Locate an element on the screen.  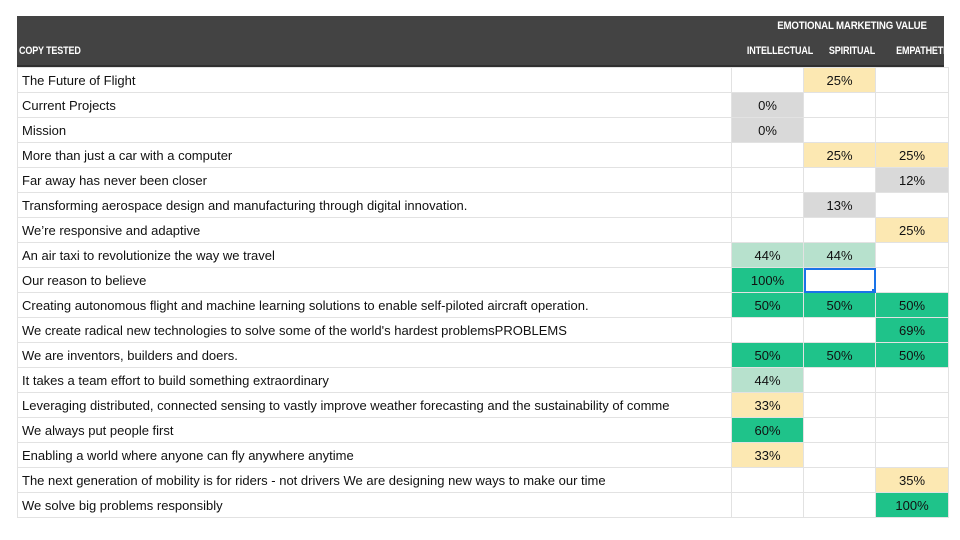
header-empathetic: EMPATHETIC is located at coordinates (924, 51).